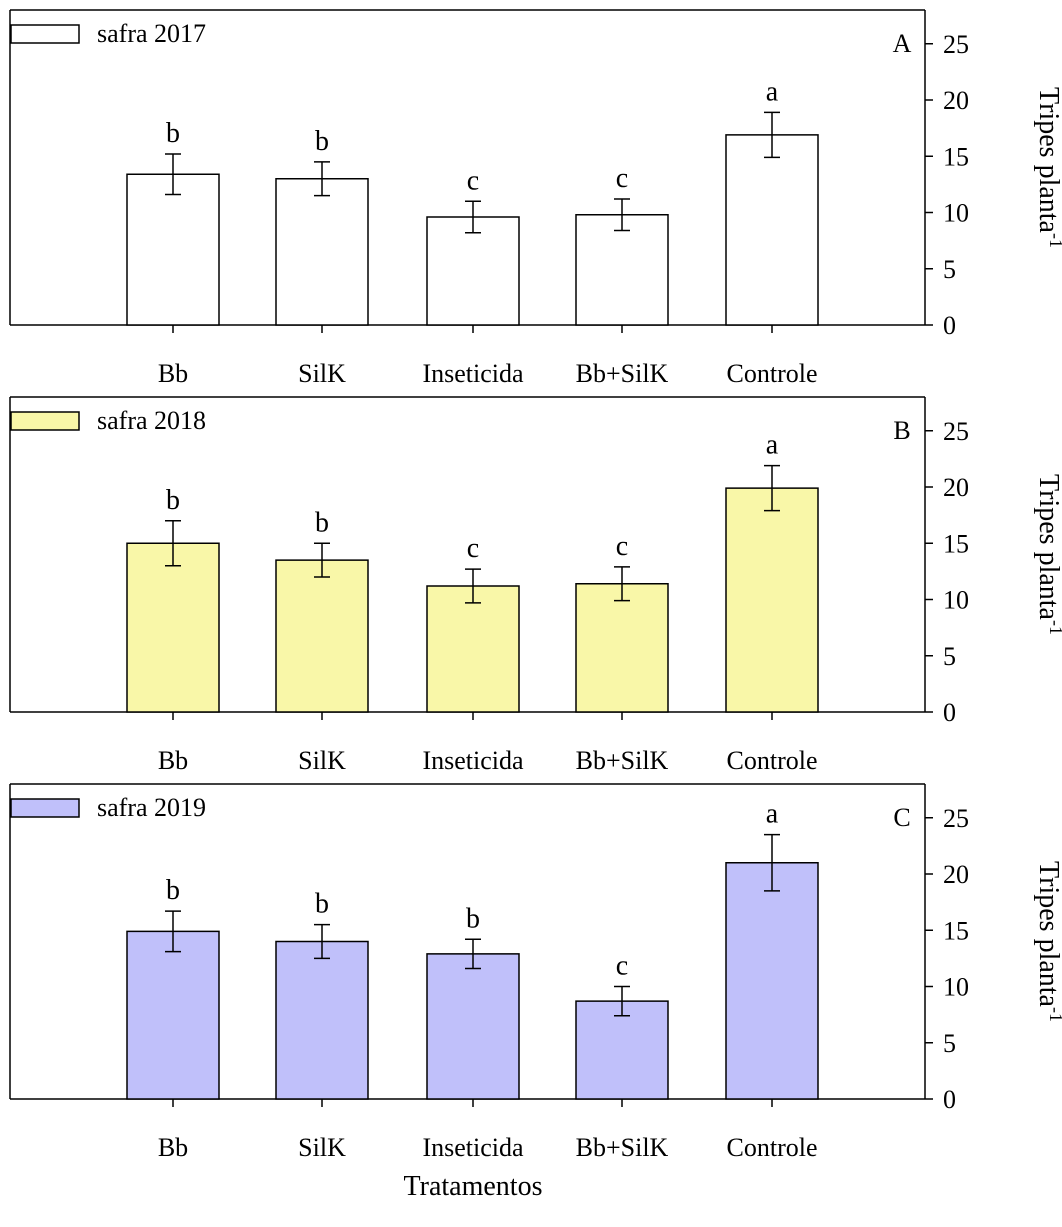 This screenshot has width=1062, height=1227. Describe the element at coordinates (151, 33) in the screenshot. I see `legend-label: safra 2017` at that location.